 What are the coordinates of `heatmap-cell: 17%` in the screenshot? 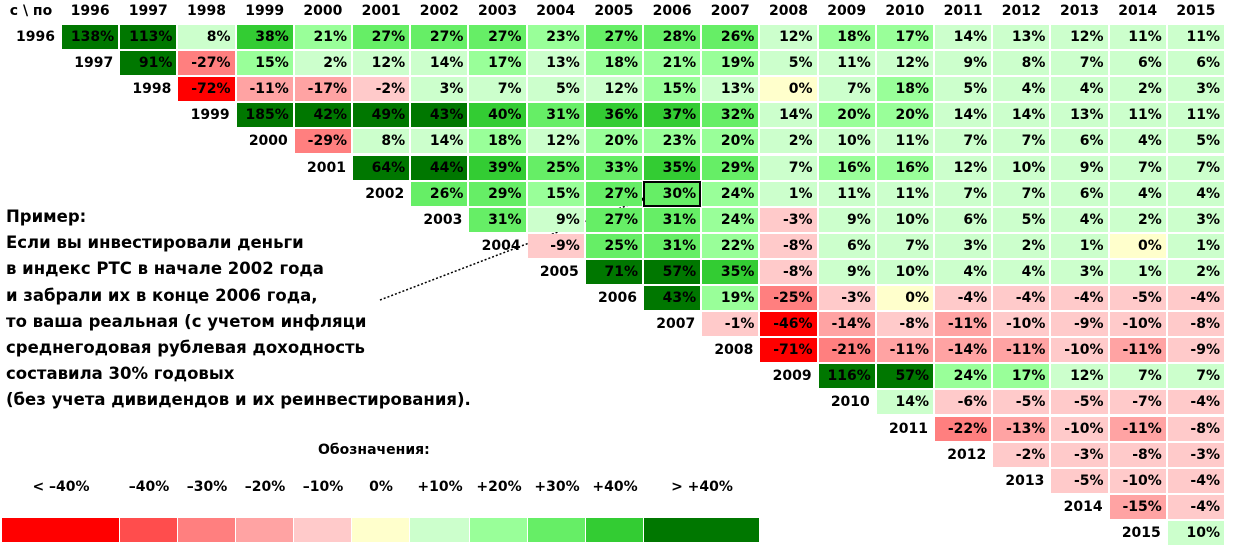 It's located at (904, 37).